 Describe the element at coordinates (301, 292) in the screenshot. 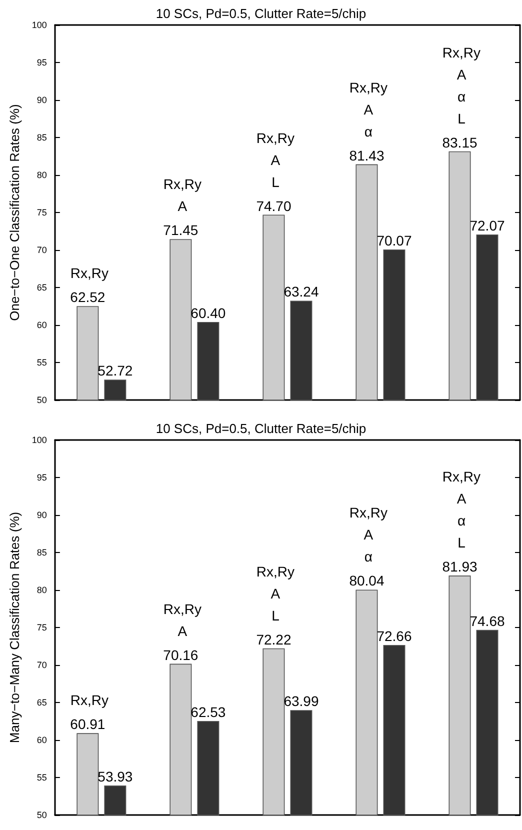

I see `text: 63.24` at that location.